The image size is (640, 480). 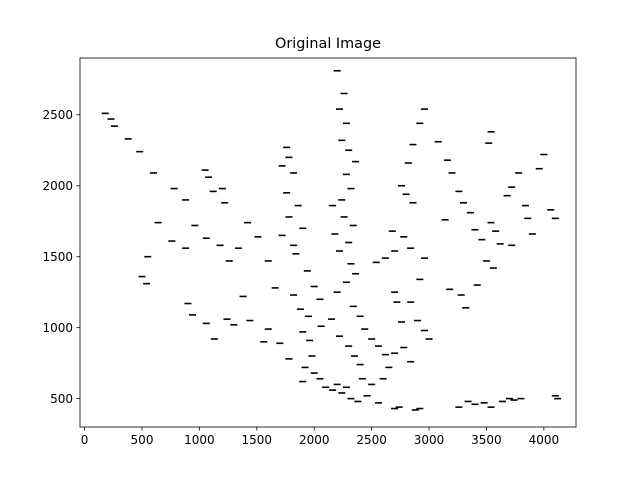 What do you see at coordinates (57, 186) in the screenshot?
I see `y-tick-label: 2000` at bounding box center [57, 186].